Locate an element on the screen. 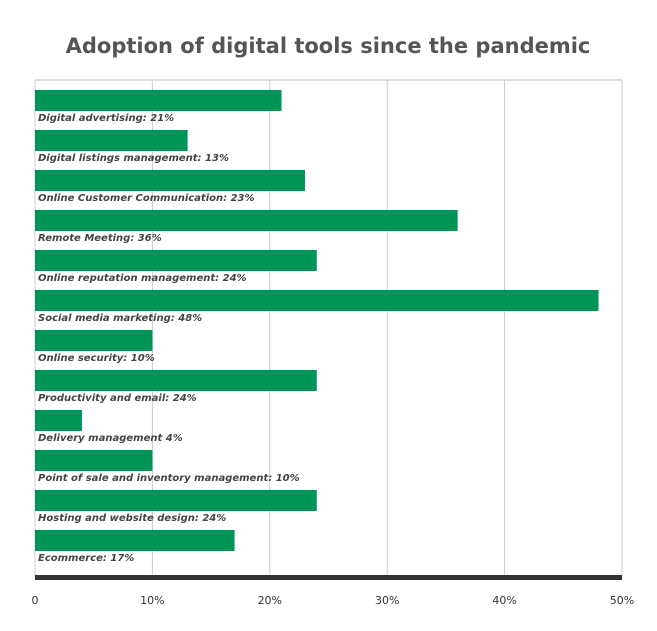  value-label: Delivery management 4% is located at coordinates (110, 438).